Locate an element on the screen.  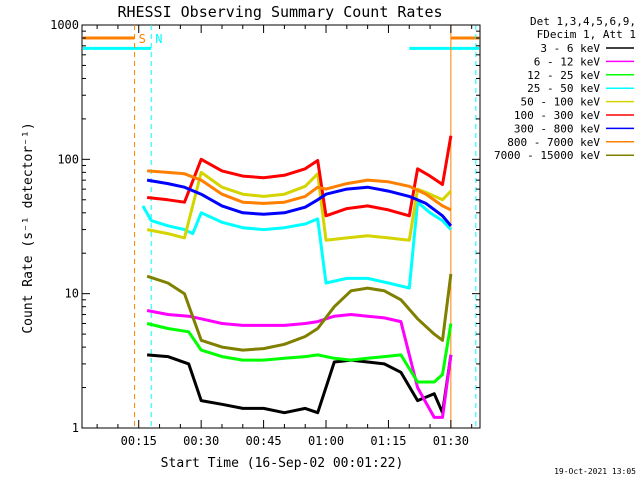
legend-label-2: 12 - 25 keV is located at coordinates (563, 75).